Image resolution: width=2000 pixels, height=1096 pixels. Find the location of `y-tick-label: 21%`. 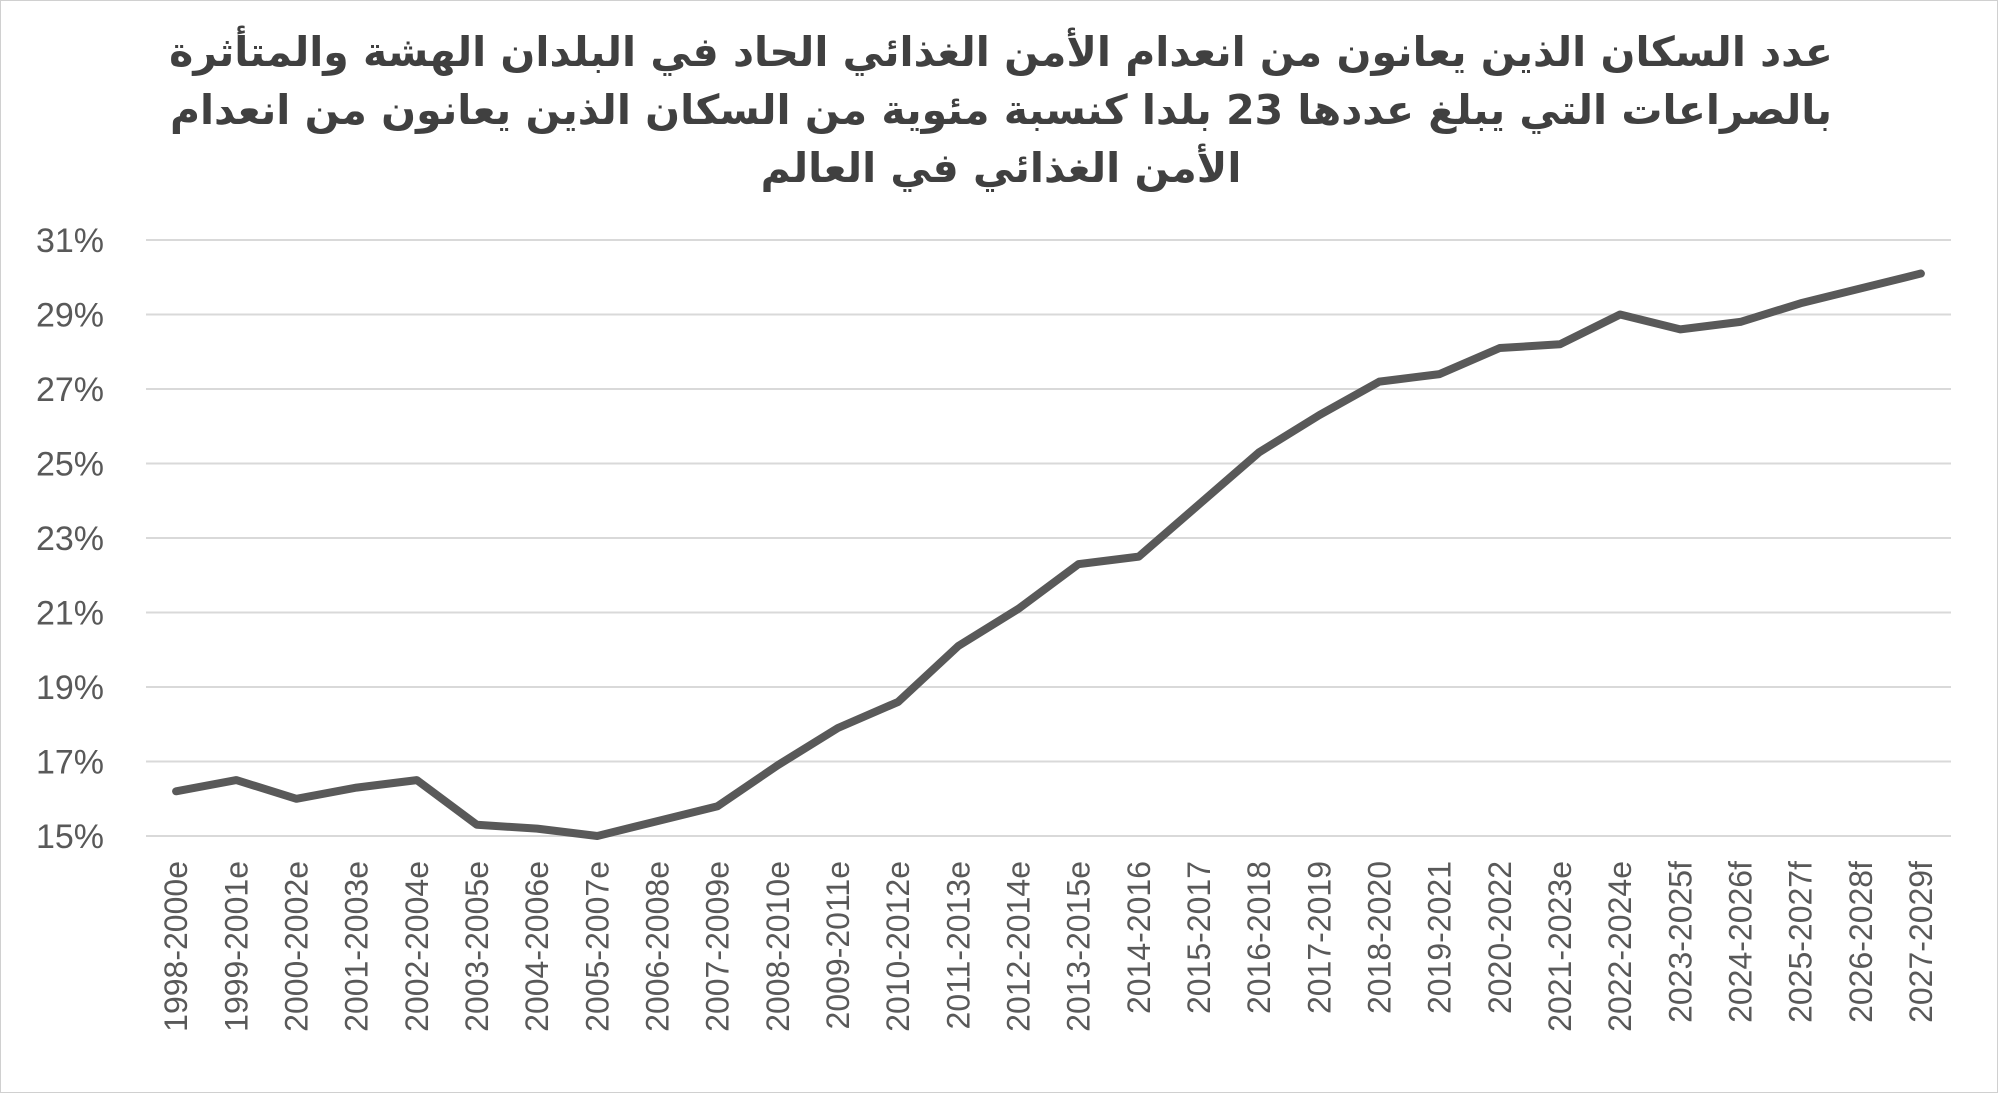

y-tick-label: 21% is located at coordinates (70, 614).